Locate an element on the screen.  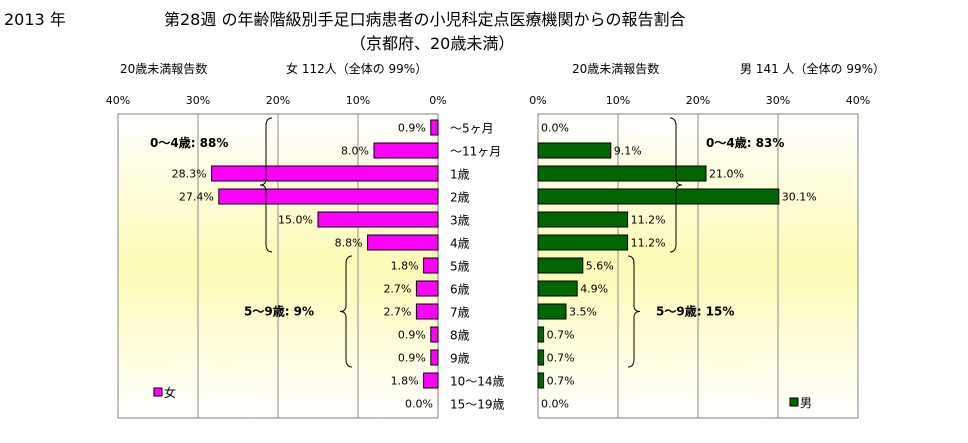
category-label: ～5ヶ月 is located at coordinates (472, 129).